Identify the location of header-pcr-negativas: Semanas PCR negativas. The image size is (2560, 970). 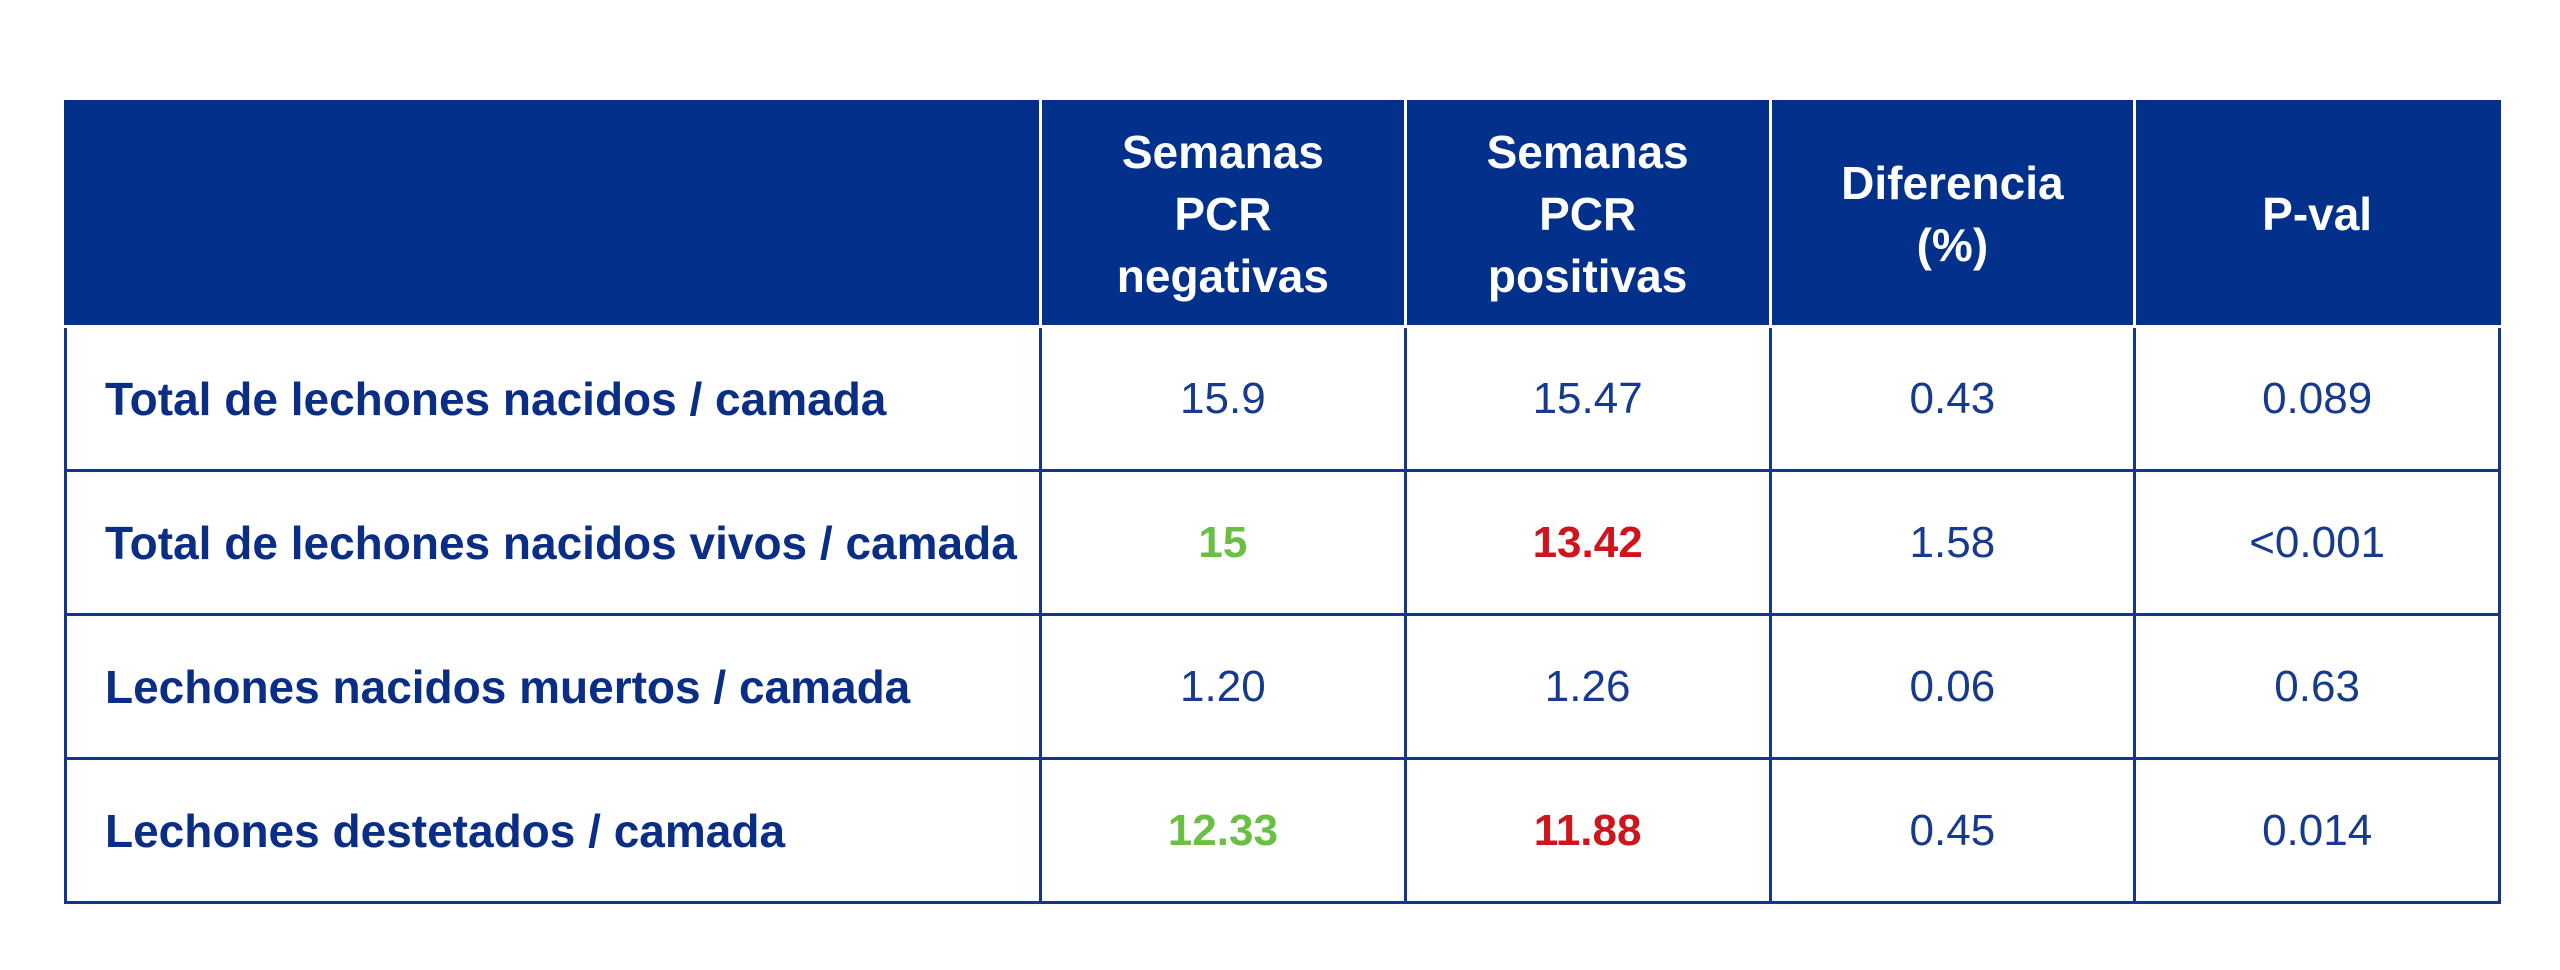
(1223, 214).